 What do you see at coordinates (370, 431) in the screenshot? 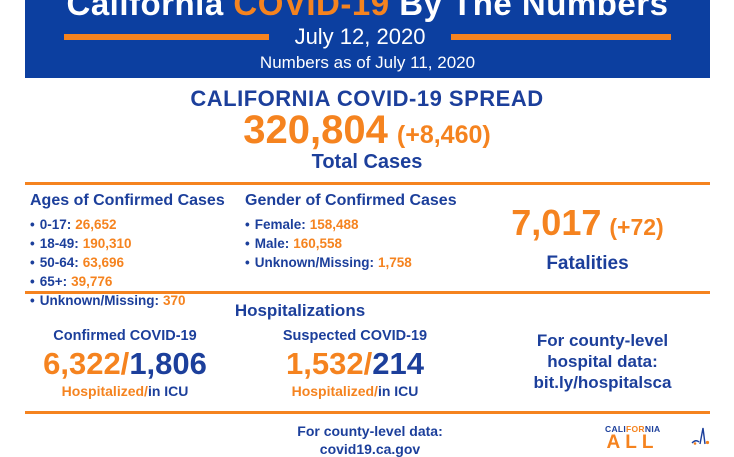
I see `county-data-label: For county-level data:` at bounding box center [370, 431].